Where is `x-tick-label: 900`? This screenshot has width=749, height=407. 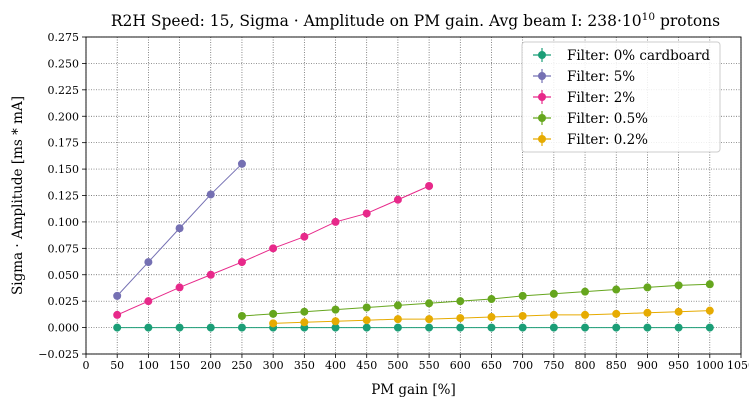
x-tick-label: 900 is located at coordinates (647, 365).